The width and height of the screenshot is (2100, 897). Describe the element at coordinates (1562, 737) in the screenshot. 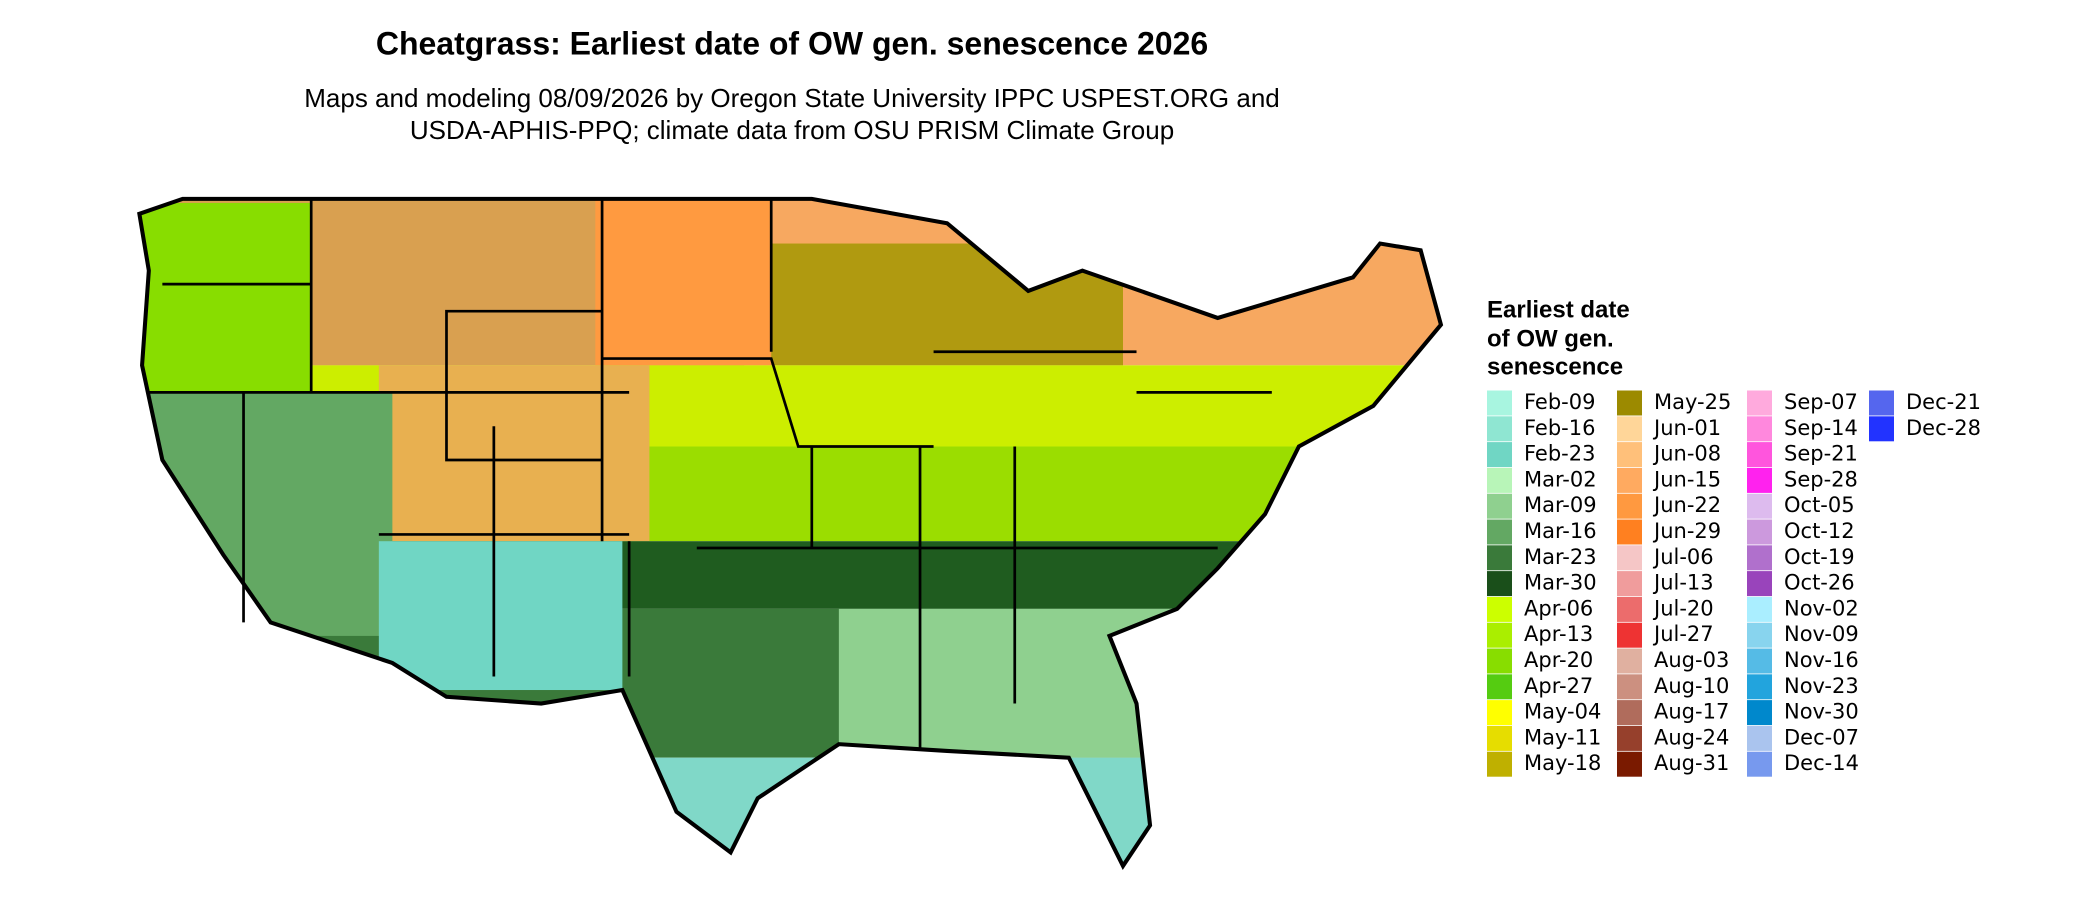

I see `legend-label: May-11` at that location.